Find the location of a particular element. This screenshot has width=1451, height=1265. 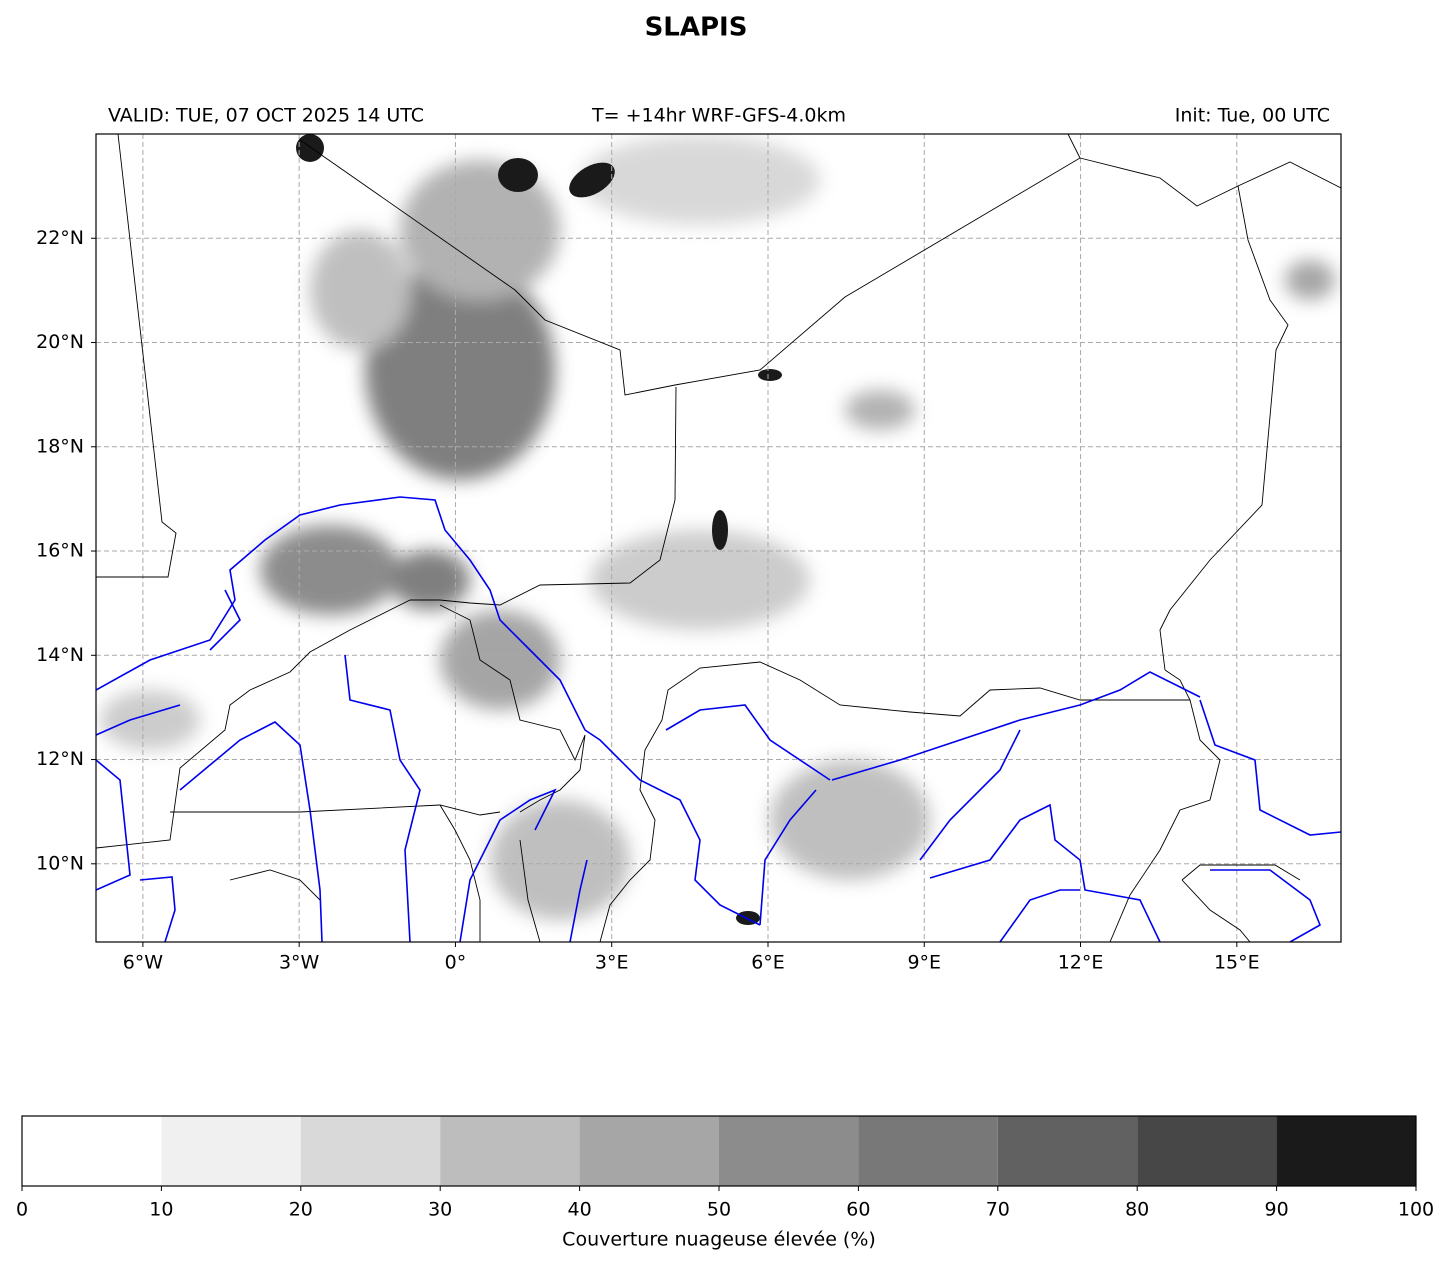

colorbar-tick-label: 0 is located at coordinates (22, 1210).